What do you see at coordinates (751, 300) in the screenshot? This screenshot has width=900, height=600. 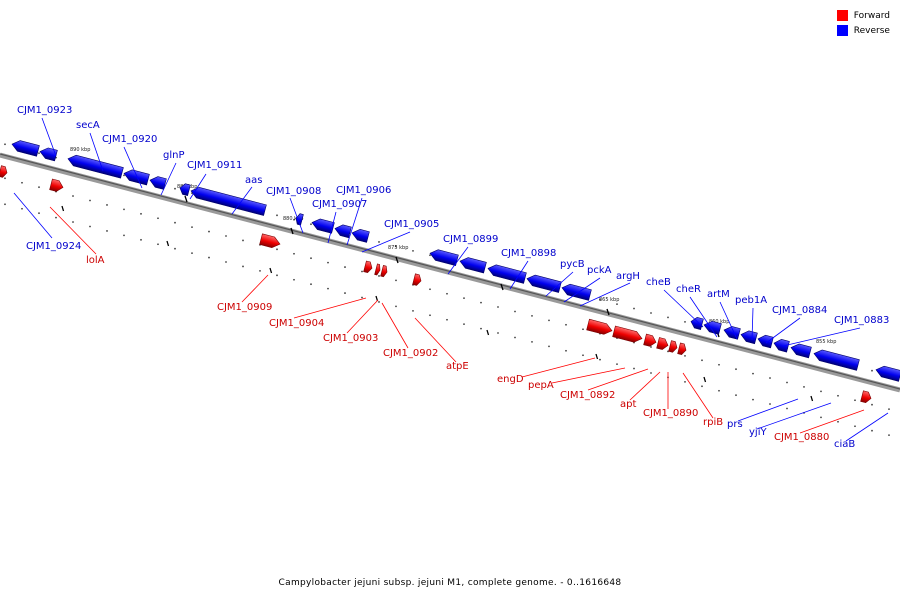 I see `gene-label-peb1a: peb1A` at bounding box center [751, 300].